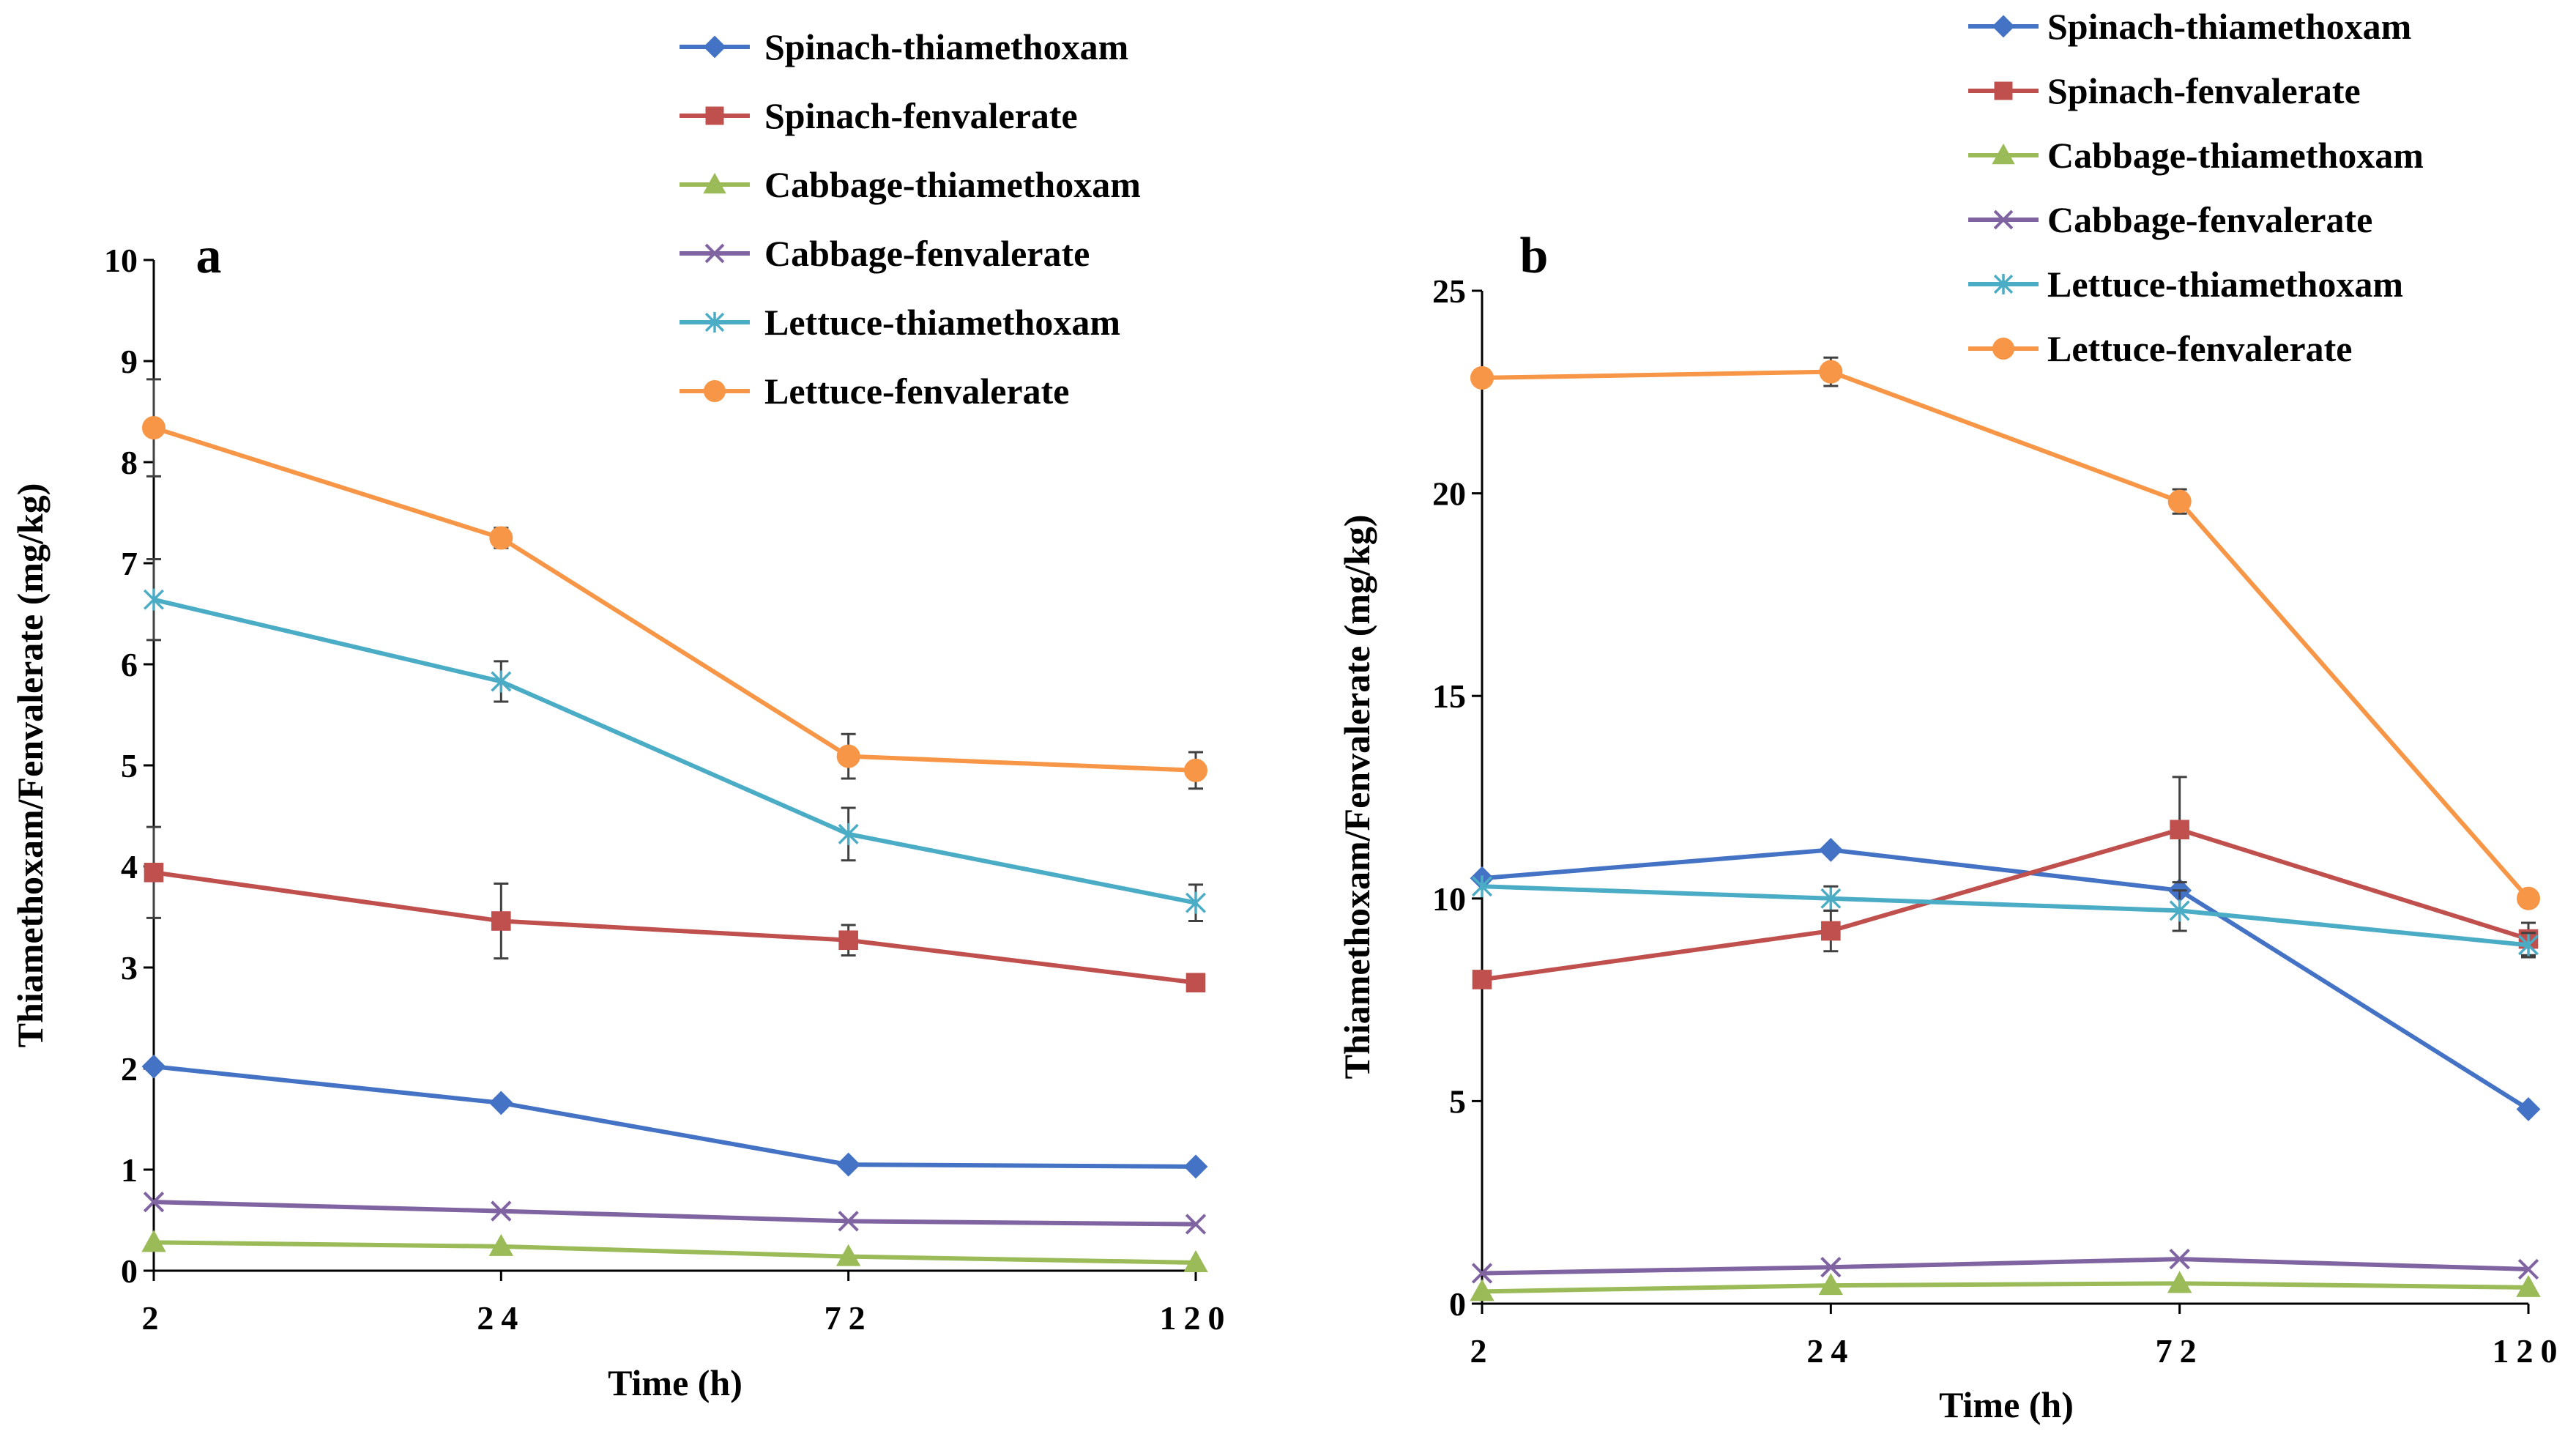 This screenshot has width=2576, height=1456. Describe the element at coordinates (885, 253) in the screenshot. I see `legend-item: Cabbage-fenvalerate` at that location.